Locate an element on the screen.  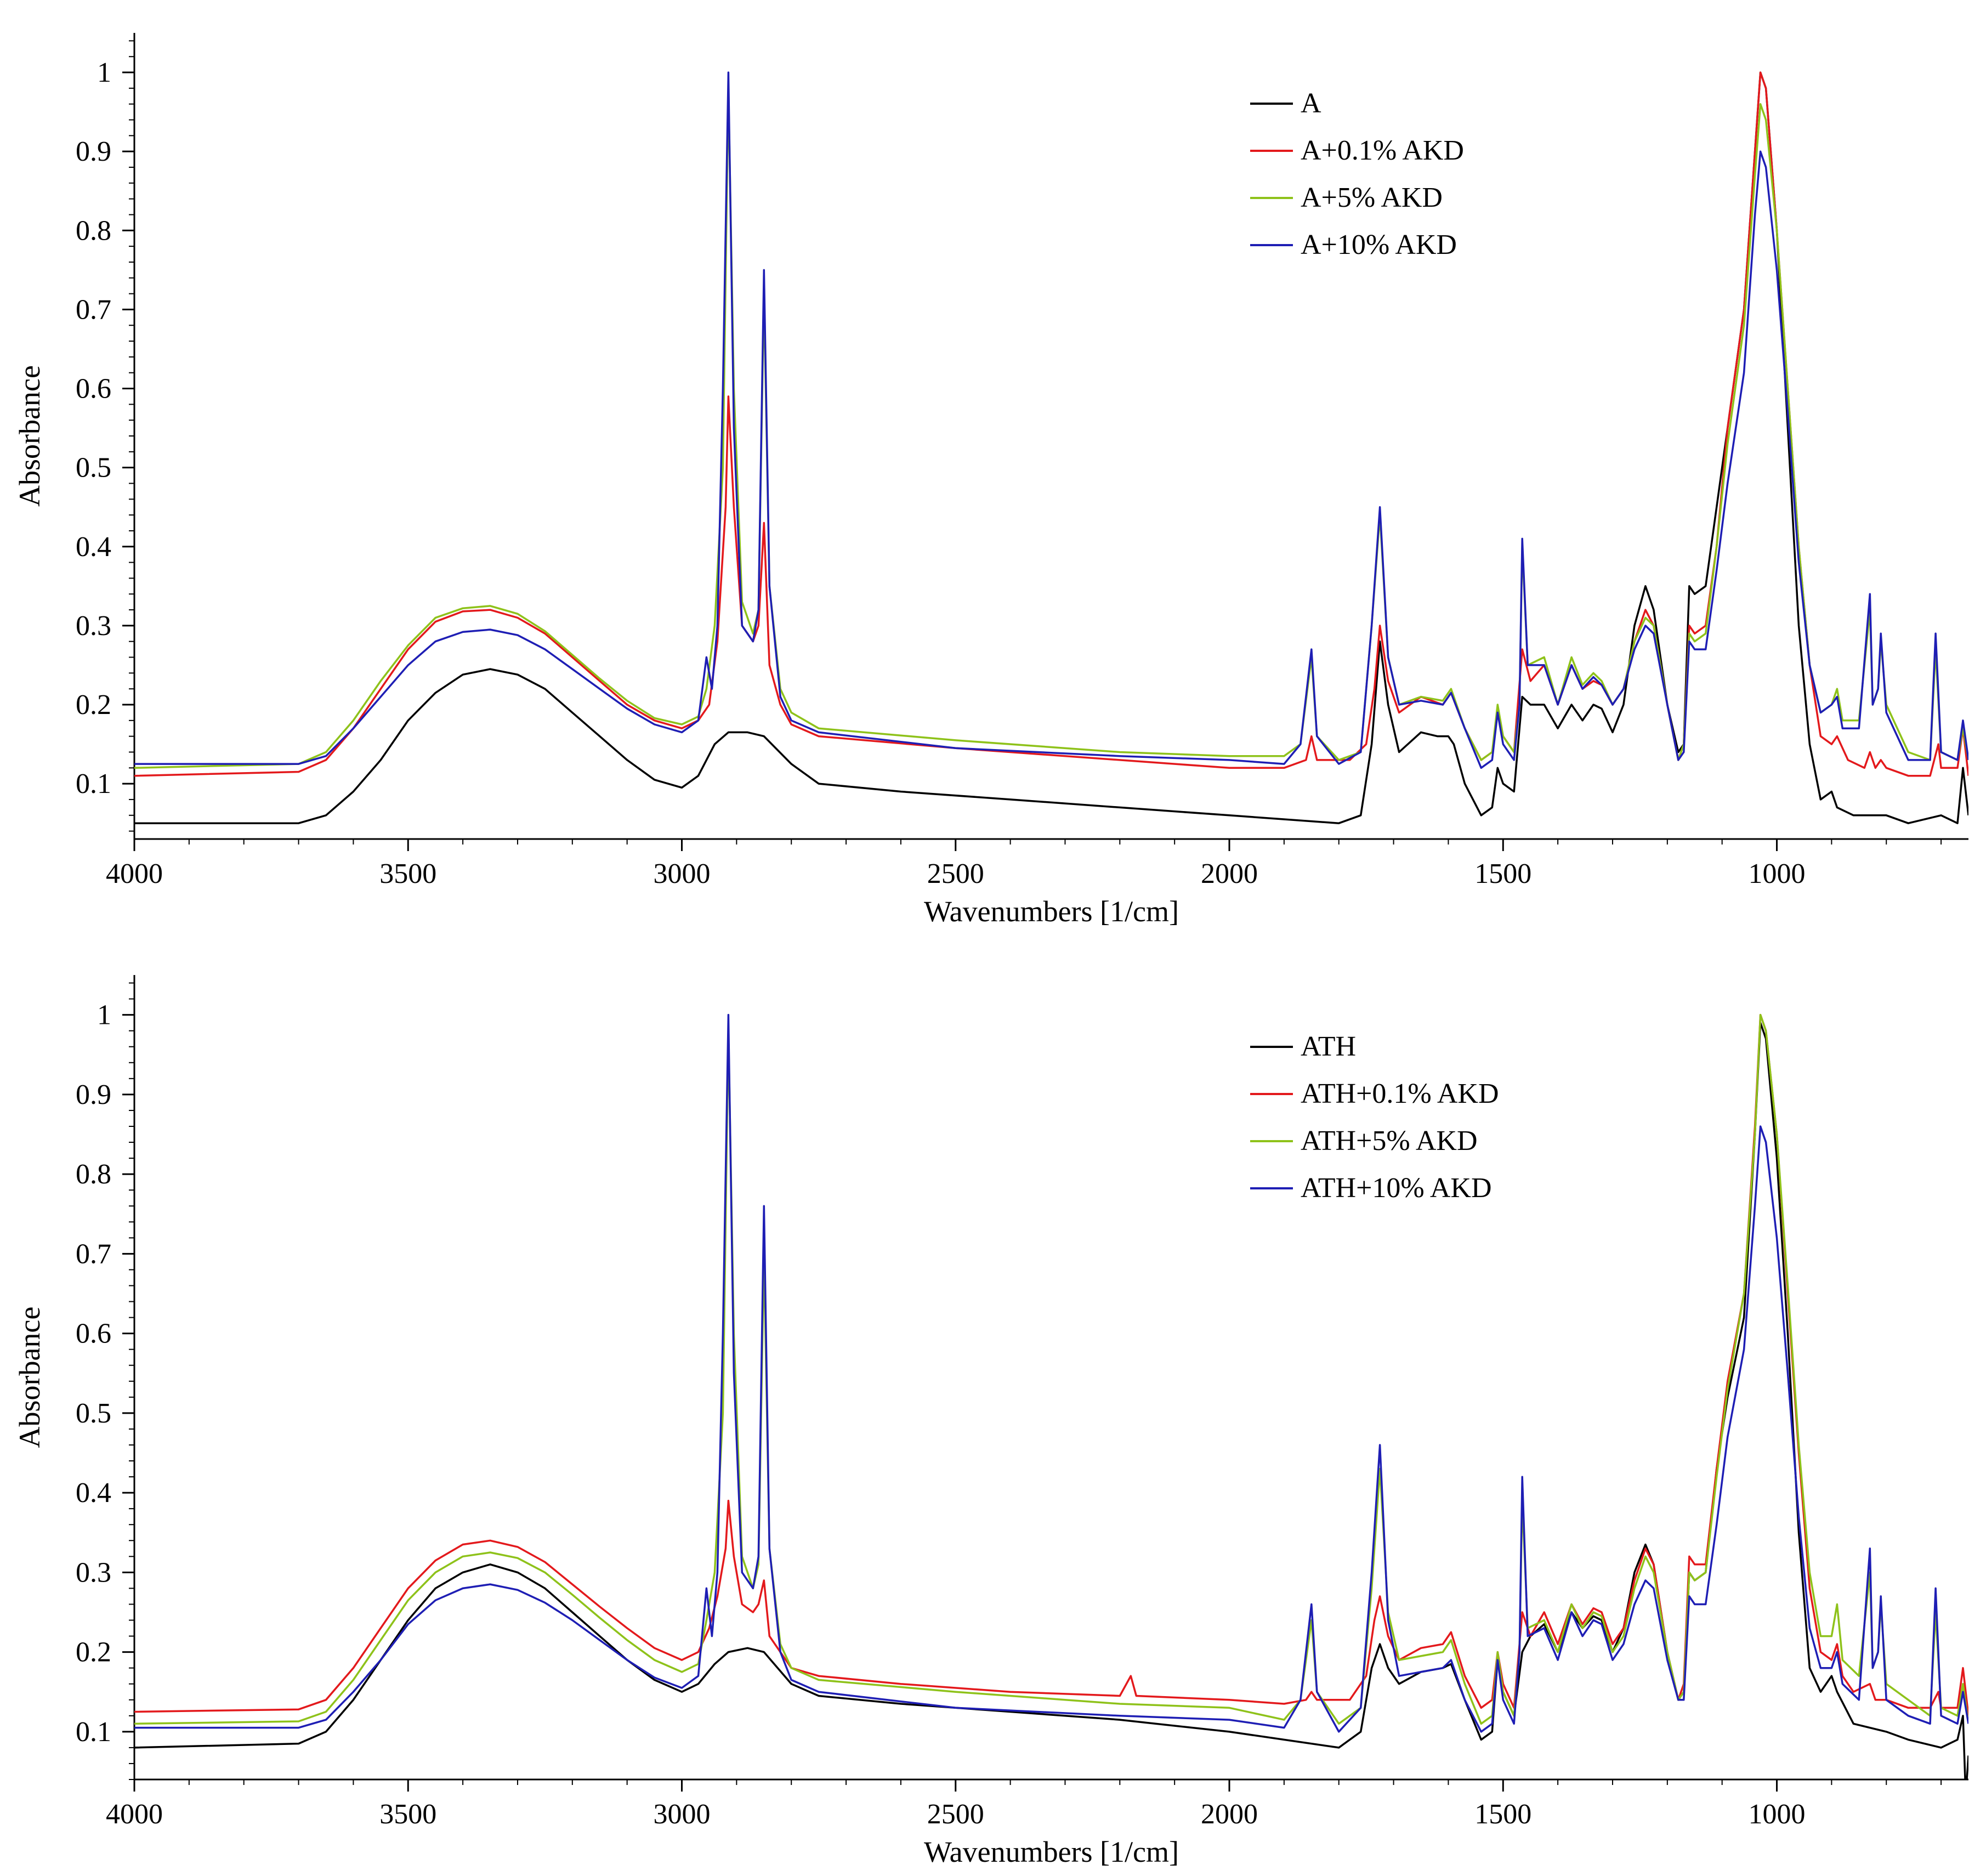
legend-label-ath-5-akd: ATH+5% AKD is located at coordinates (1389, 1141).